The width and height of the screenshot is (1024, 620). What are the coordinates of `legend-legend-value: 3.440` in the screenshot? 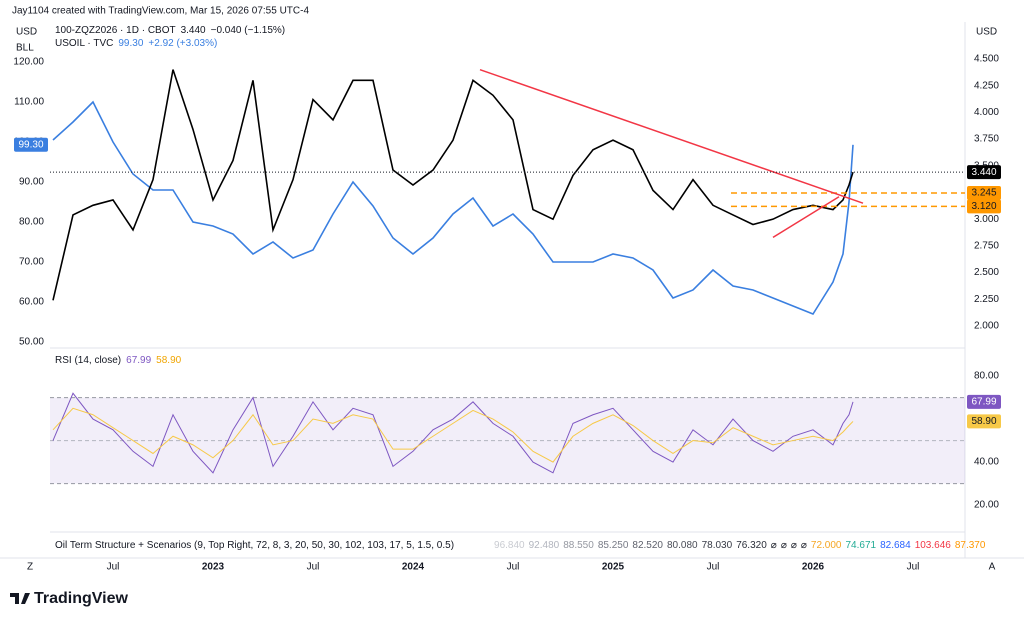 It's located at (193, 30).